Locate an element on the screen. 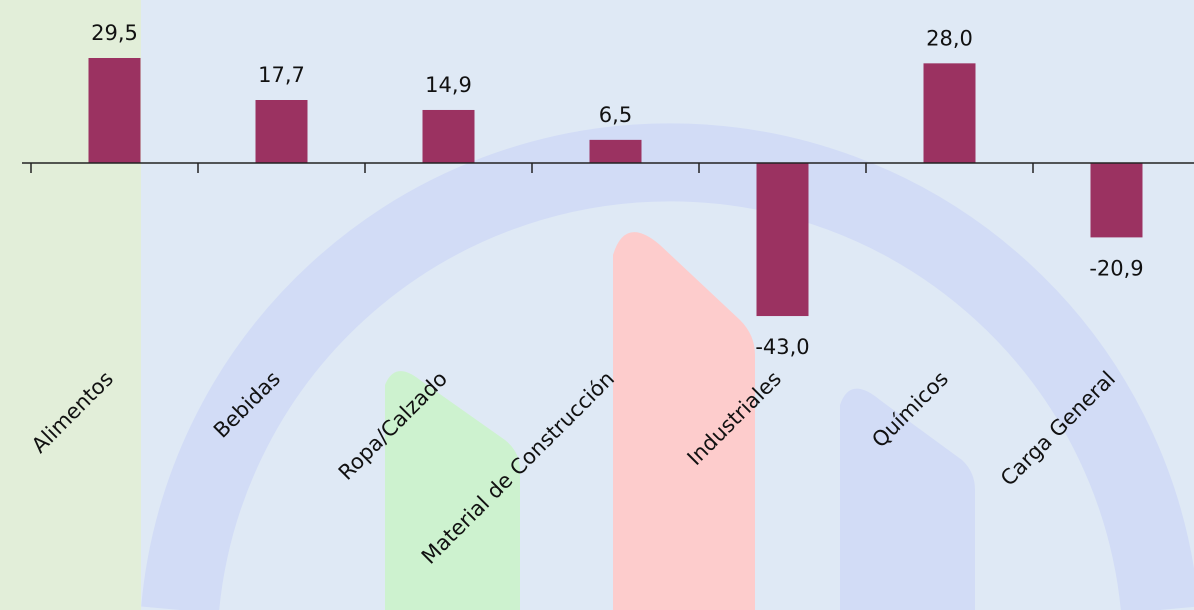 The height and width of the screenshot is (610, 1194). value-label: 14,9 is located at coordinates (448, 85).